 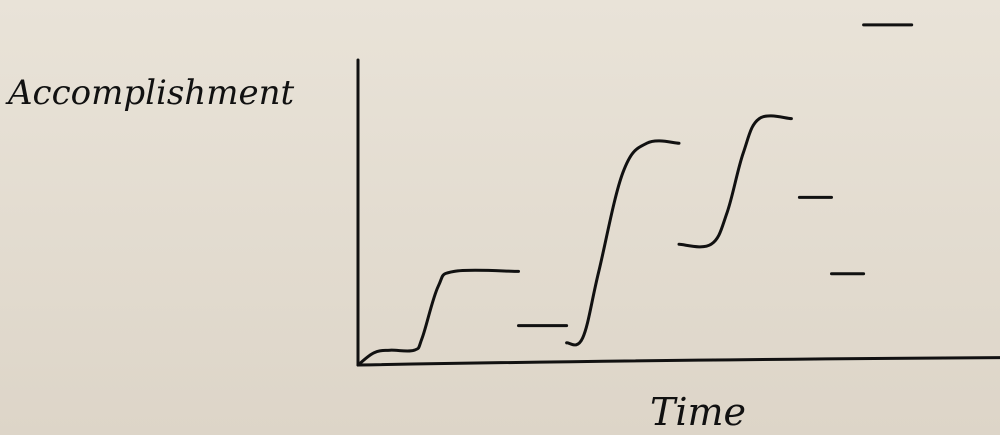 I want to click on y-axis-label: Accomplishment, so click(x=149, y=93).